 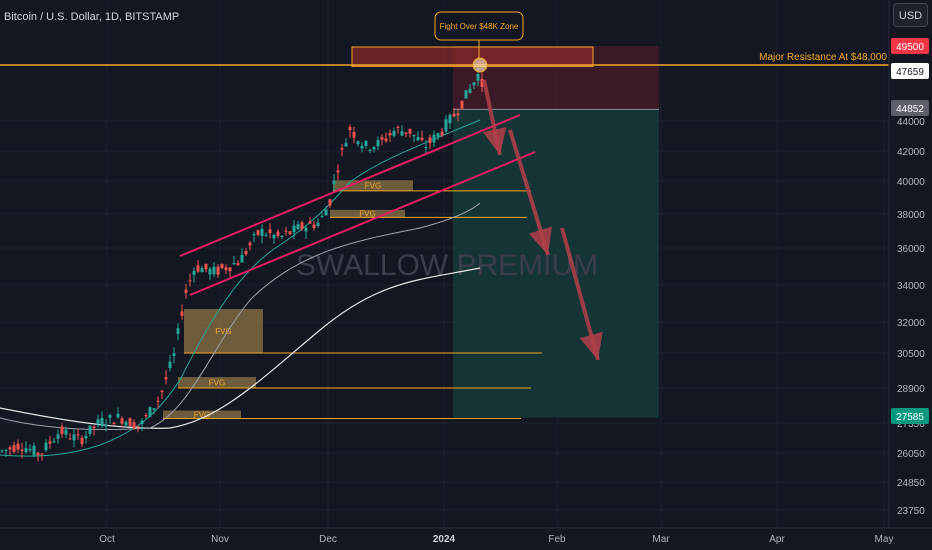 What do you see at coordinates (540, 240) in the screenshot?
I see `arrow-2-head` at bounding box center [540, 240].